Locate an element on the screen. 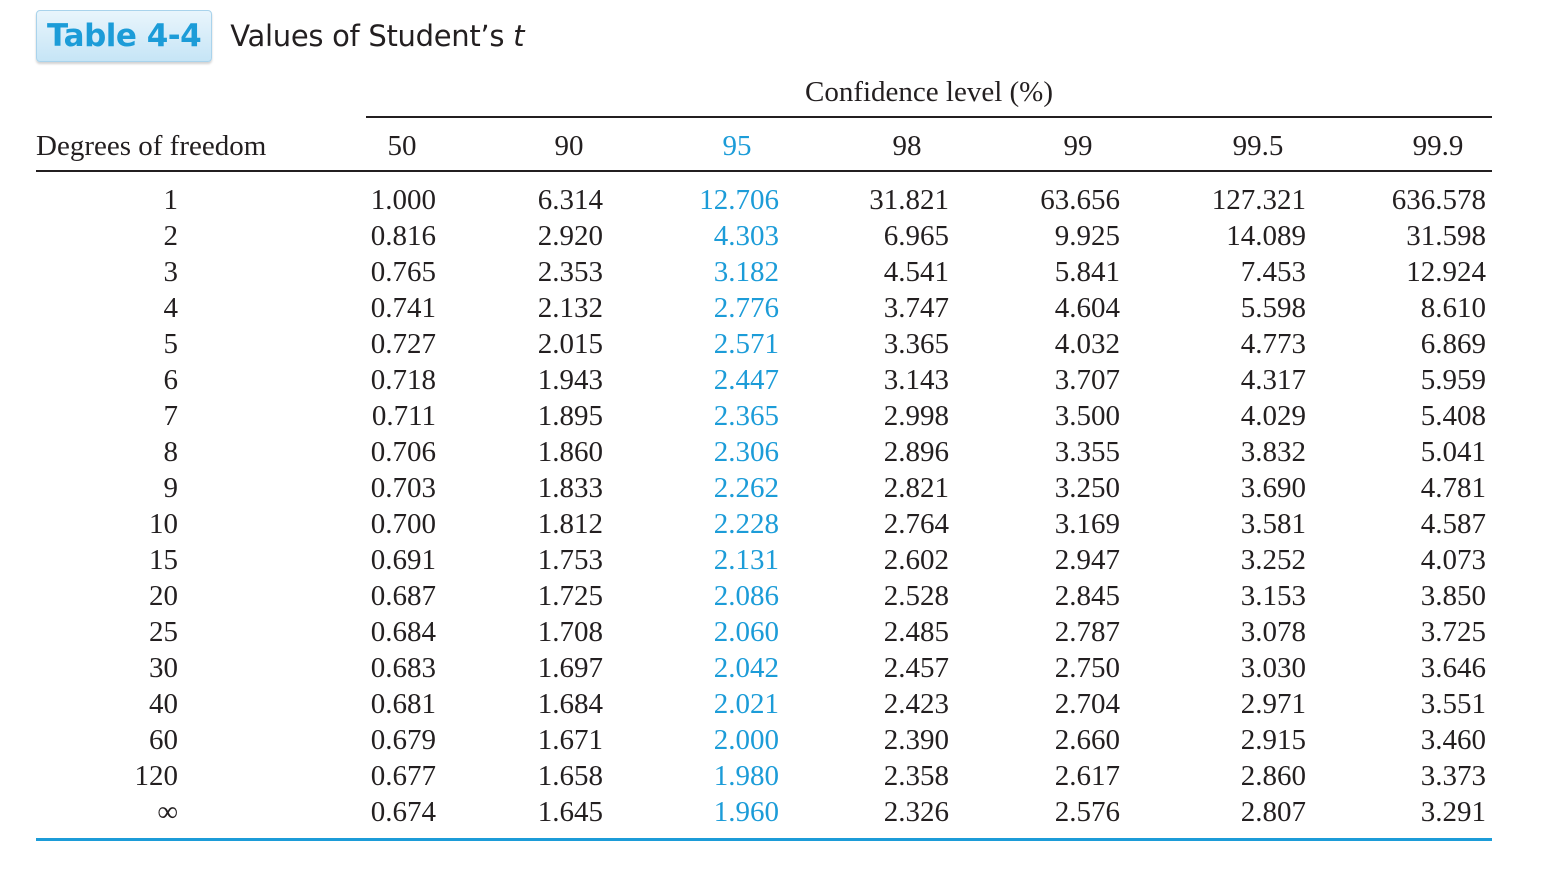 The width and height of the screenshot is (1544, 869). t-value-cell: 1.812 is located at coordinates (570, 524).